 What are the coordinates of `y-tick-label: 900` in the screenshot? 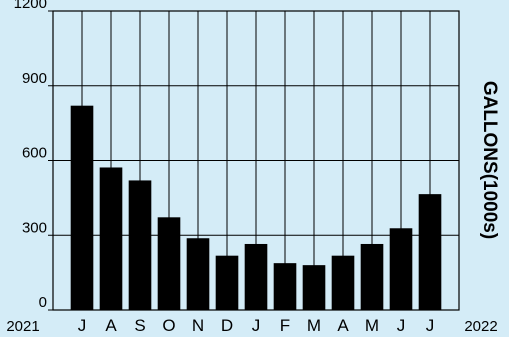 It's located at (34, 78).